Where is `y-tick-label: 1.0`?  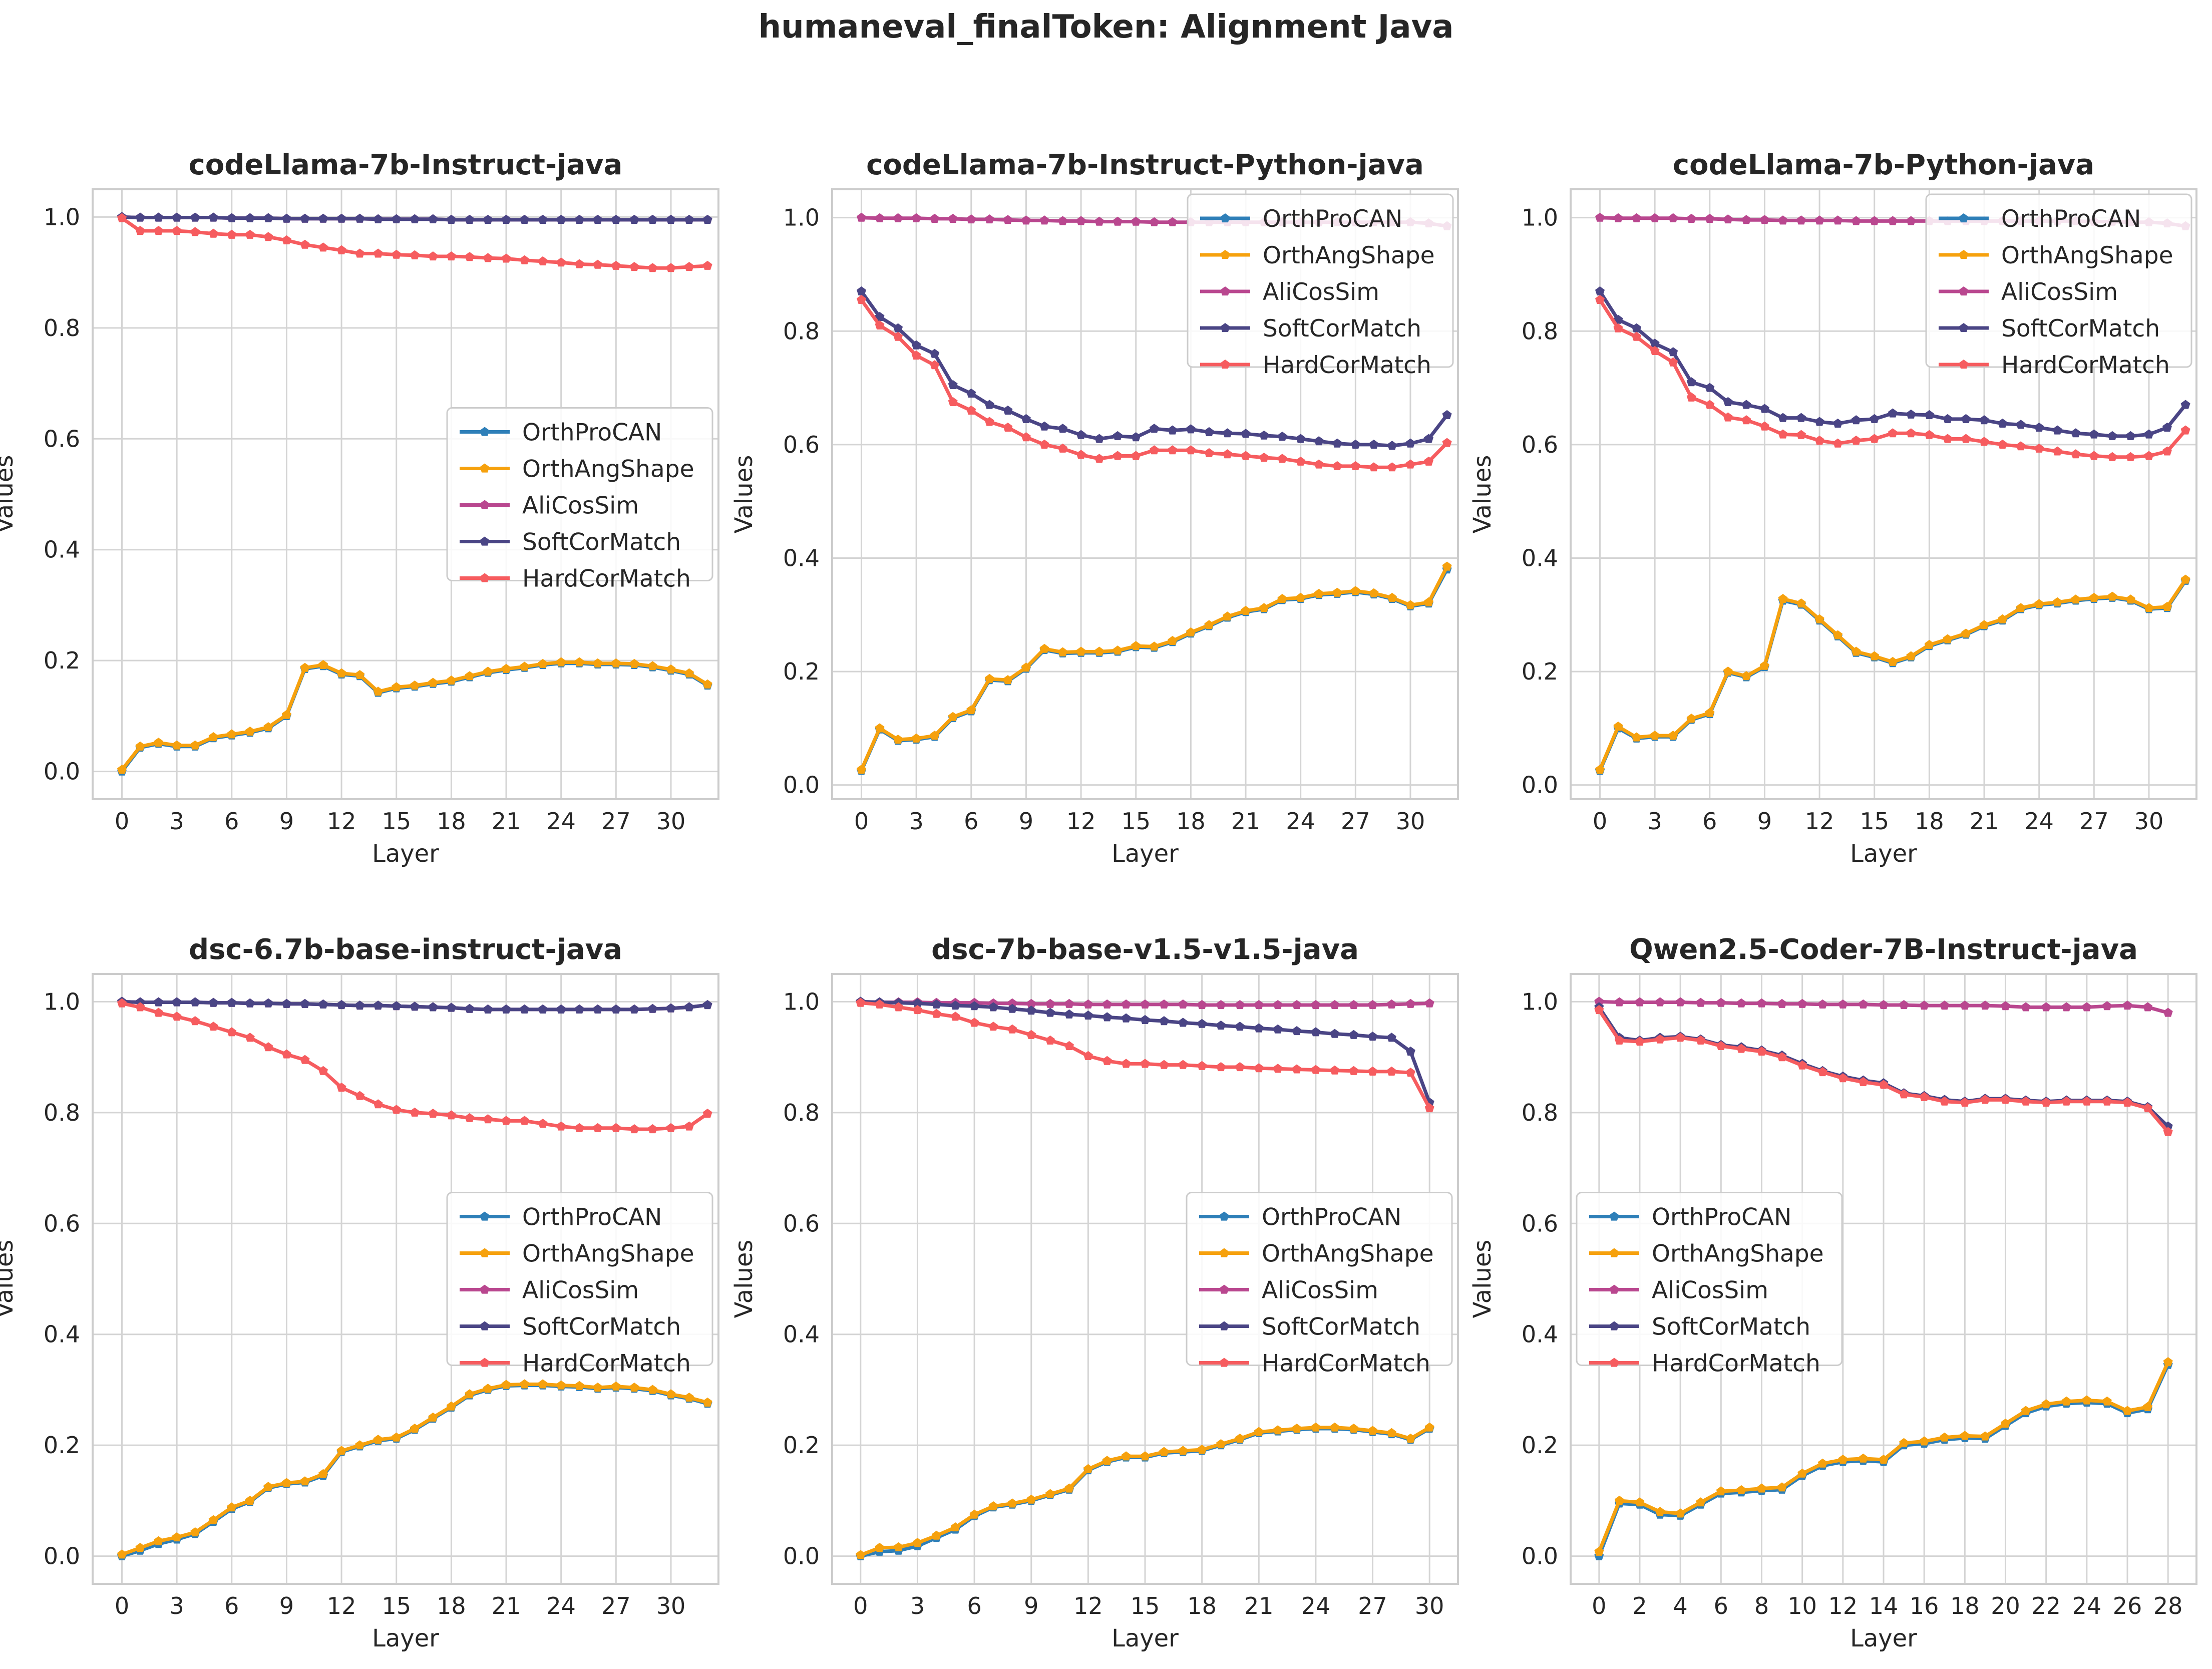
y-tick-label: 1.0 is located at coordinates (62, 1001).